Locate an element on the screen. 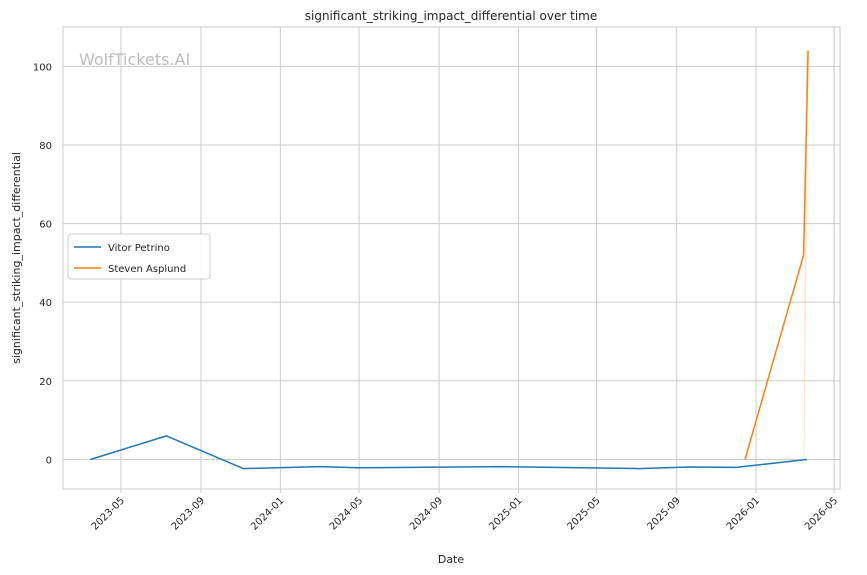 The image size is (867, 575). confidence-band-steven-asplund is located at coordinates (806, 255).